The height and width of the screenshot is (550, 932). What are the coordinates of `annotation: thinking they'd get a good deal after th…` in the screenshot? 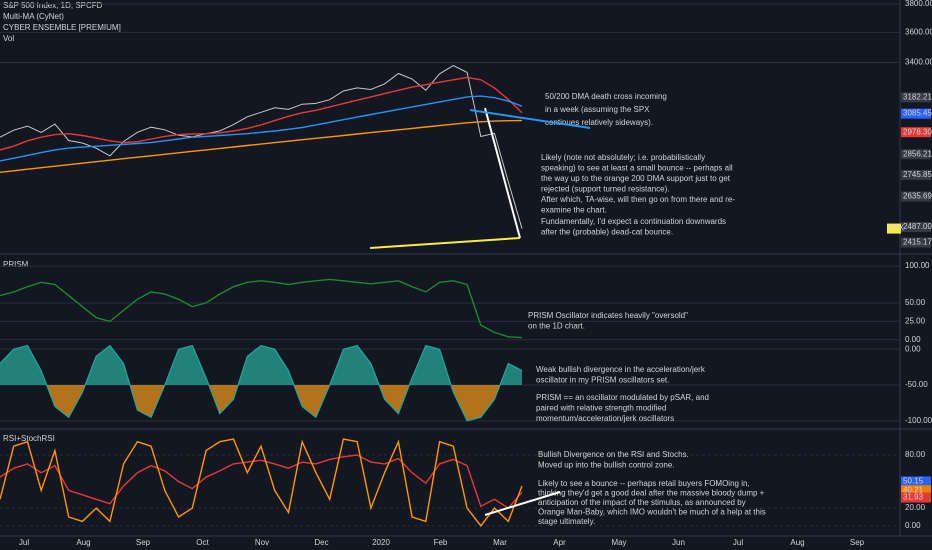 It's located at (651, 493).